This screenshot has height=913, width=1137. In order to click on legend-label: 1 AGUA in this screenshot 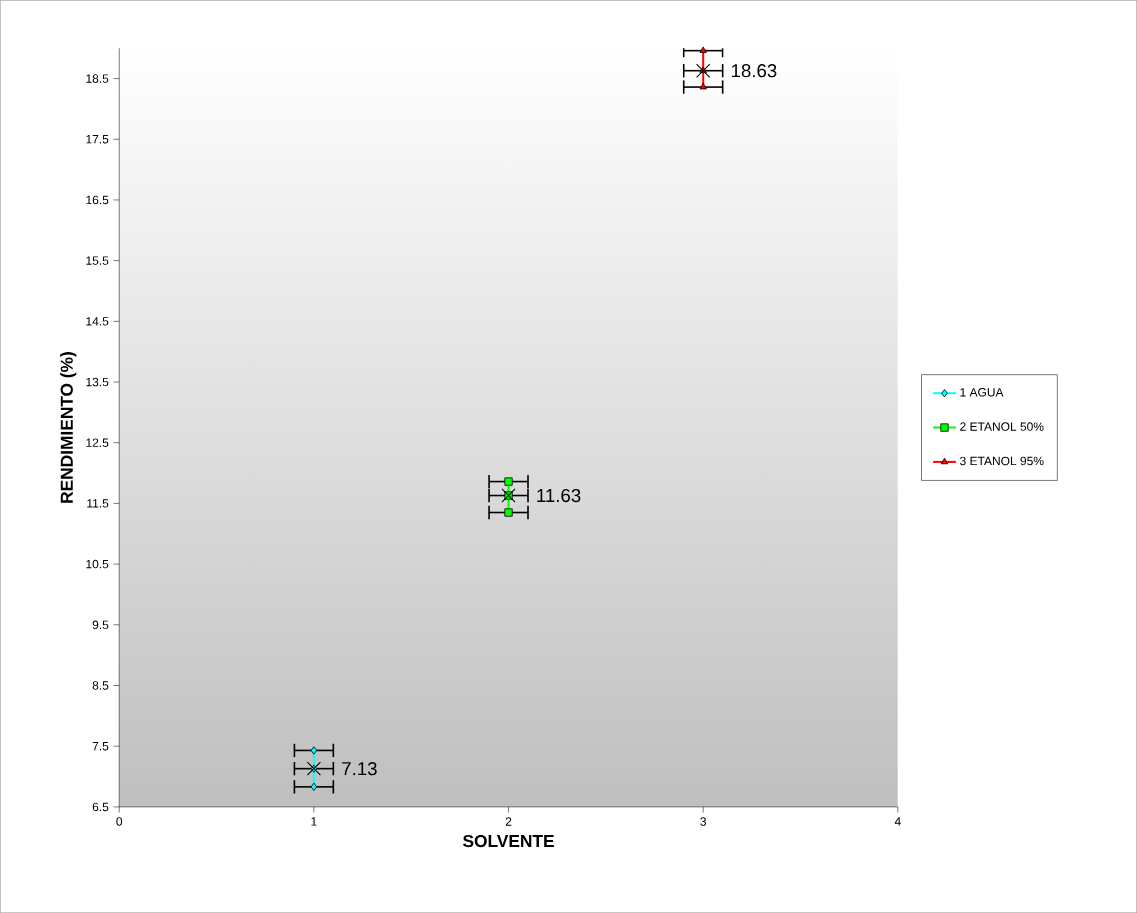, I will do `click(982, 392)`.